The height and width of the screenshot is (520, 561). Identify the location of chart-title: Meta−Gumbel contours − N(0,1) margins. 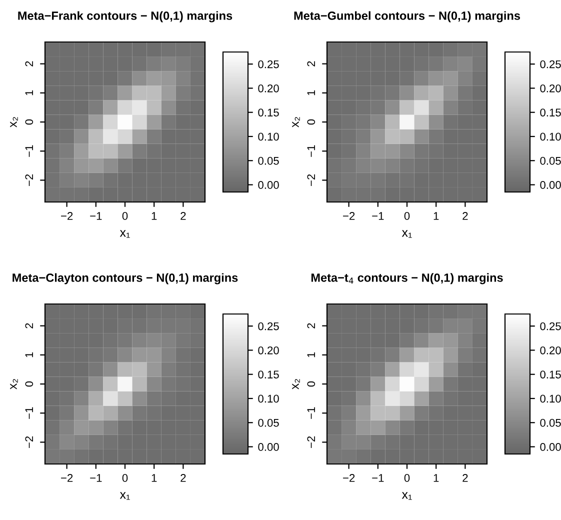
(407, 16).